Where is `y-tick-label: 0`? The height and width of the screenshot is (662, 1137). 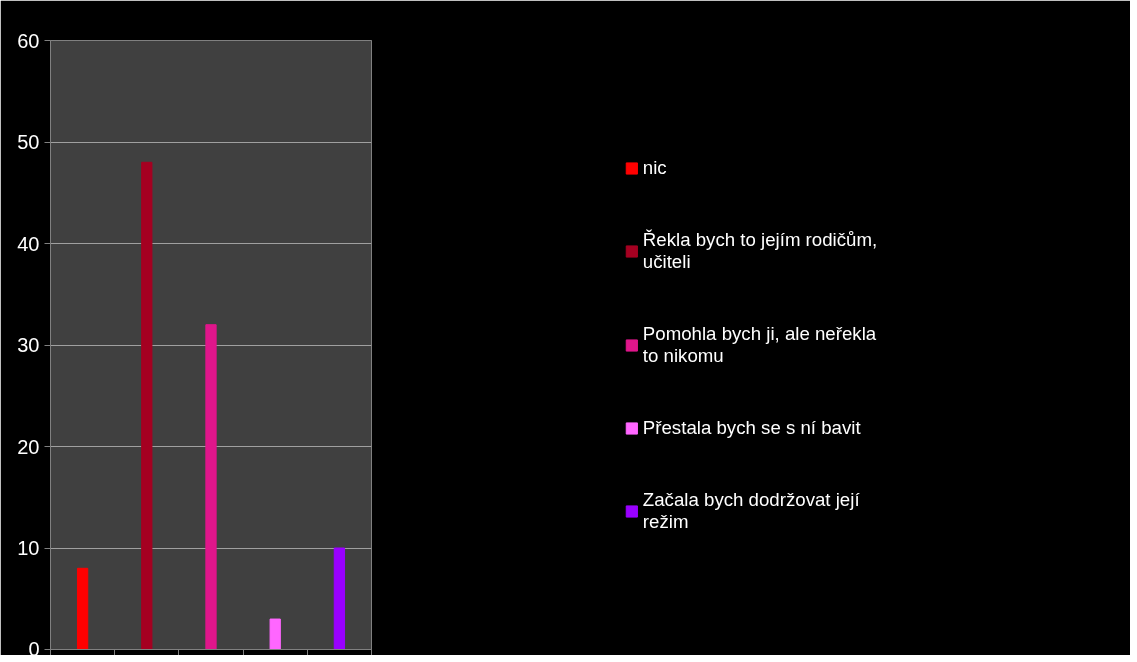 y-tick-label: 0 is located at coordinates (34, 648).